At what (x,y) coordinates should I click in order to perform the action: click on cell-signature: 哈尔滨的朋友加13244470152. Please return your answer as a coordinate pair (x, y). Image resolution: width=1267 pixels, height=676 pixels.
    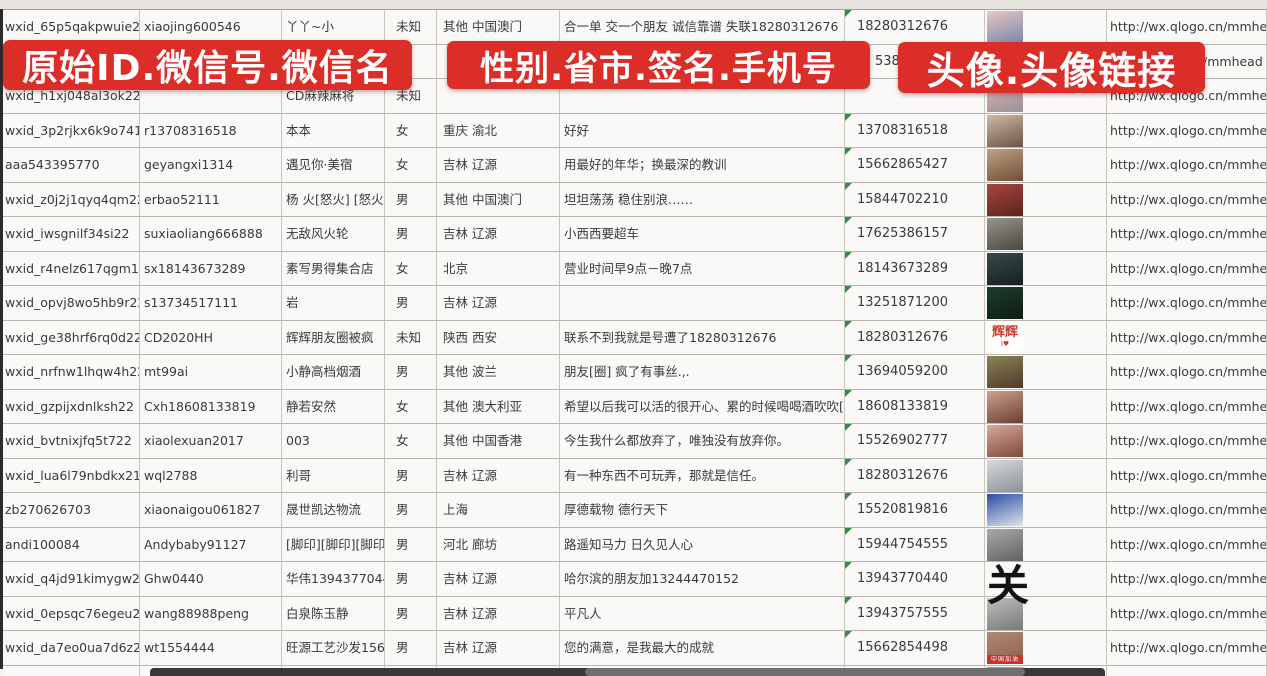
    Looking at the image, I should click on (702, 579).